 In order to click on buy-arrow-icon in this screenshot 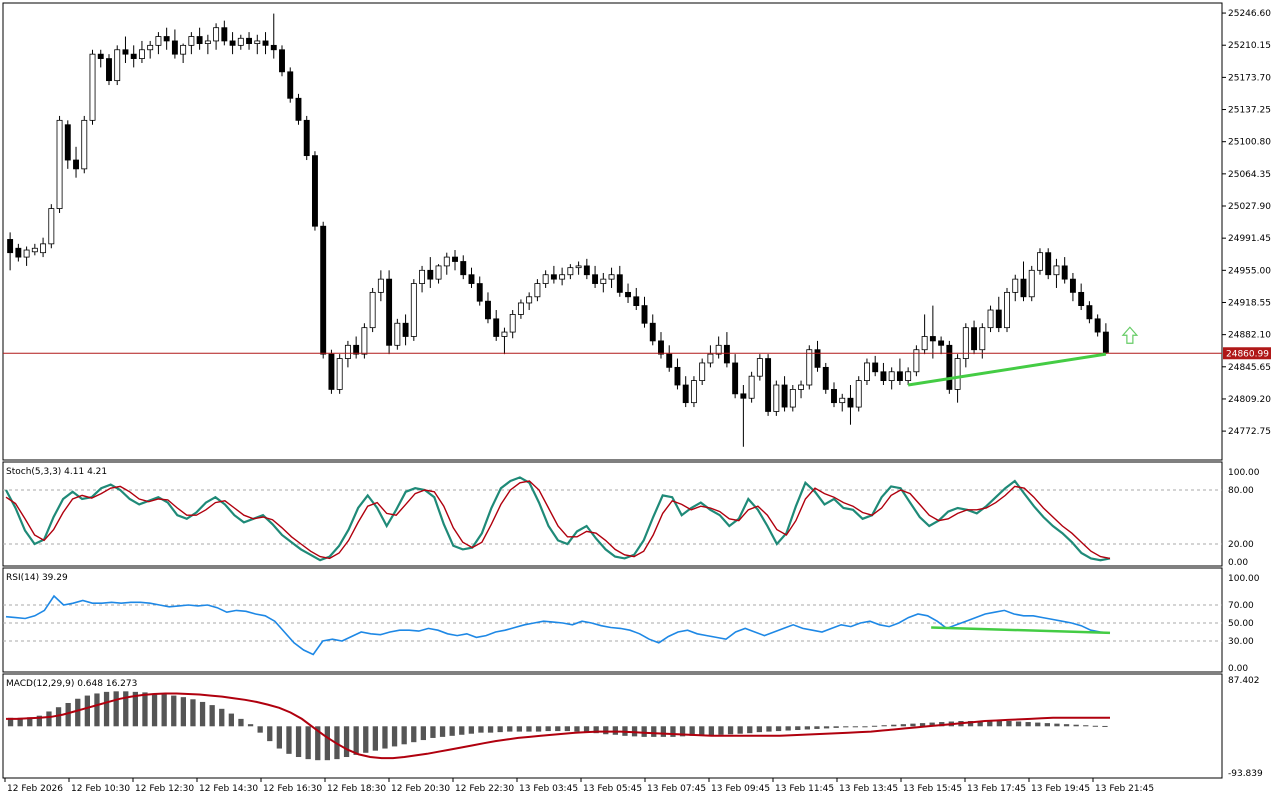, I will do `click(1130, 335)`.